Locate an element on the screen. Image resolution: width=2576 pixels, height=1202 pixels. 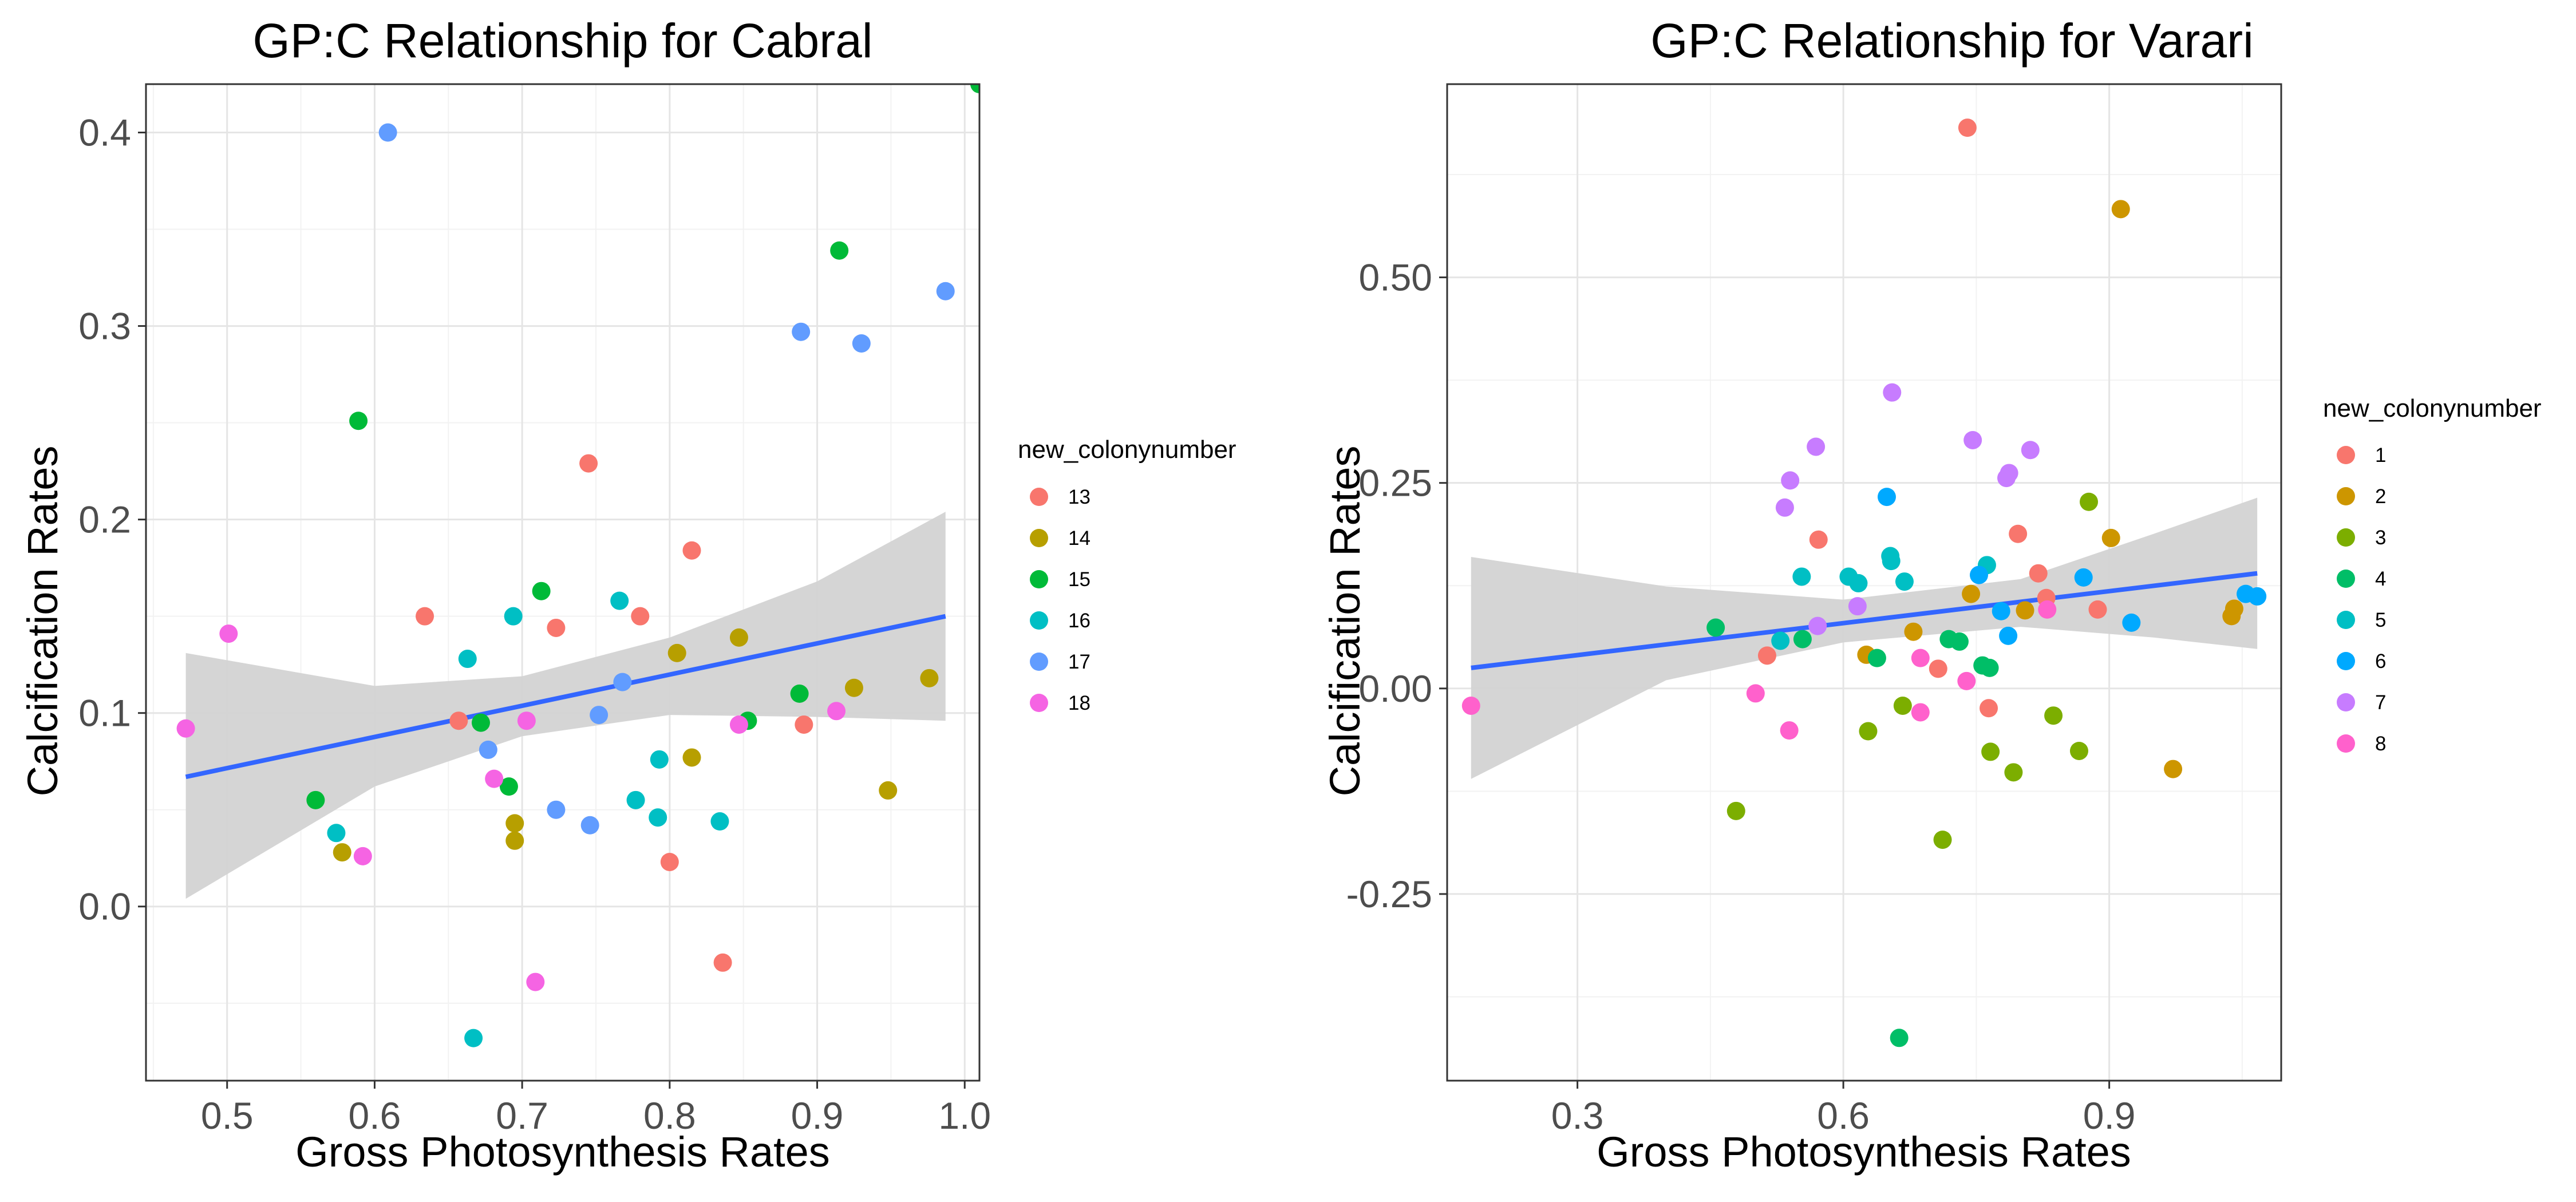
legend-title: new_colonynumber is located at coordinates (1127, 450).